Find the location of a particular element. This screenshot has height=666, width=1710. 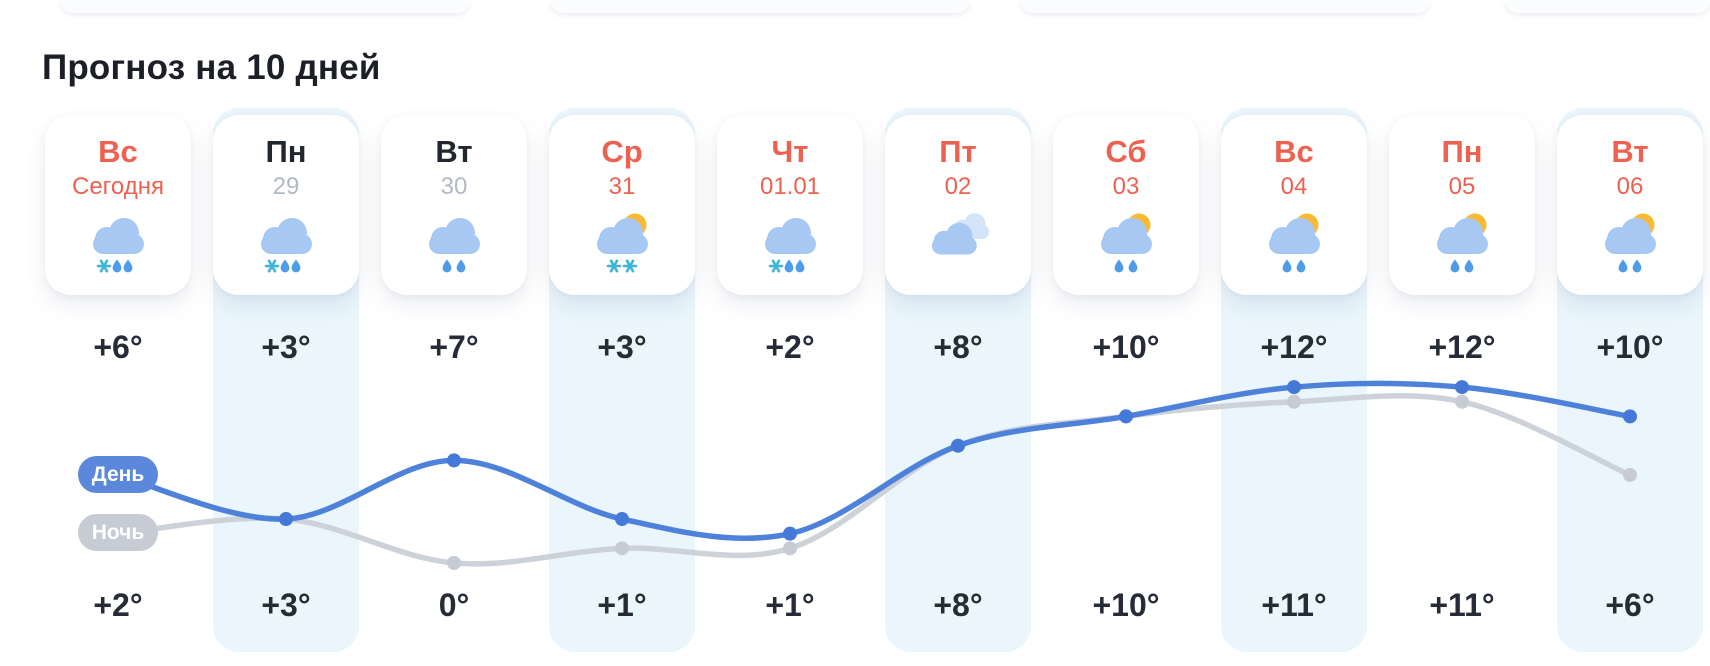

day-date-label: 03 is located at coordinates (1126, 186).